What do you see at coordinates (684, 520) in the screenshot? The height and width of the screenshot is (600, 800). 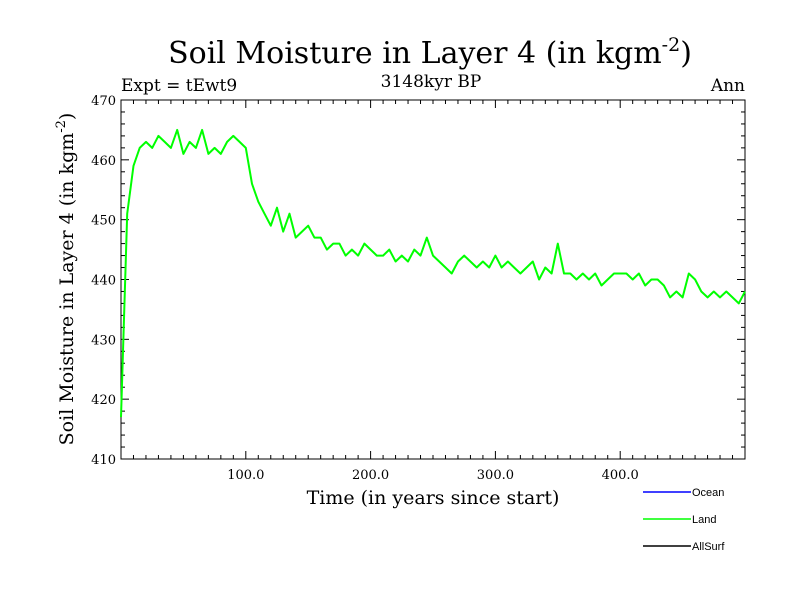 I see `legend: Ocean Land AllSurf` at bounding box center [684, 520].